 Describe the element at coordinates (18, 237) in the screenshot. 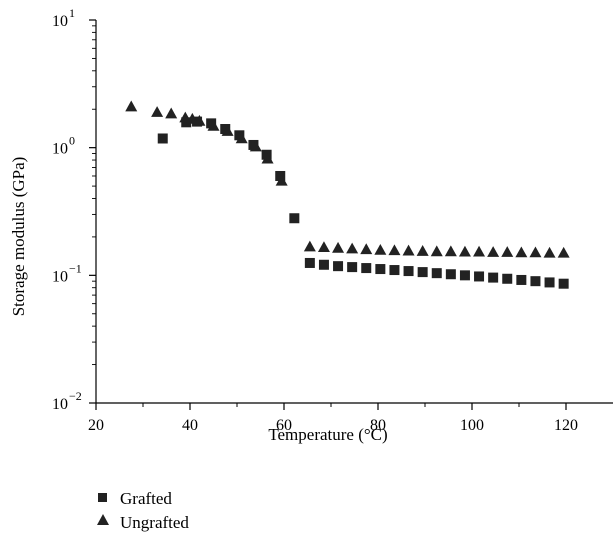

I see `y-axis-title: Storage modulus (GPa)` at that location.